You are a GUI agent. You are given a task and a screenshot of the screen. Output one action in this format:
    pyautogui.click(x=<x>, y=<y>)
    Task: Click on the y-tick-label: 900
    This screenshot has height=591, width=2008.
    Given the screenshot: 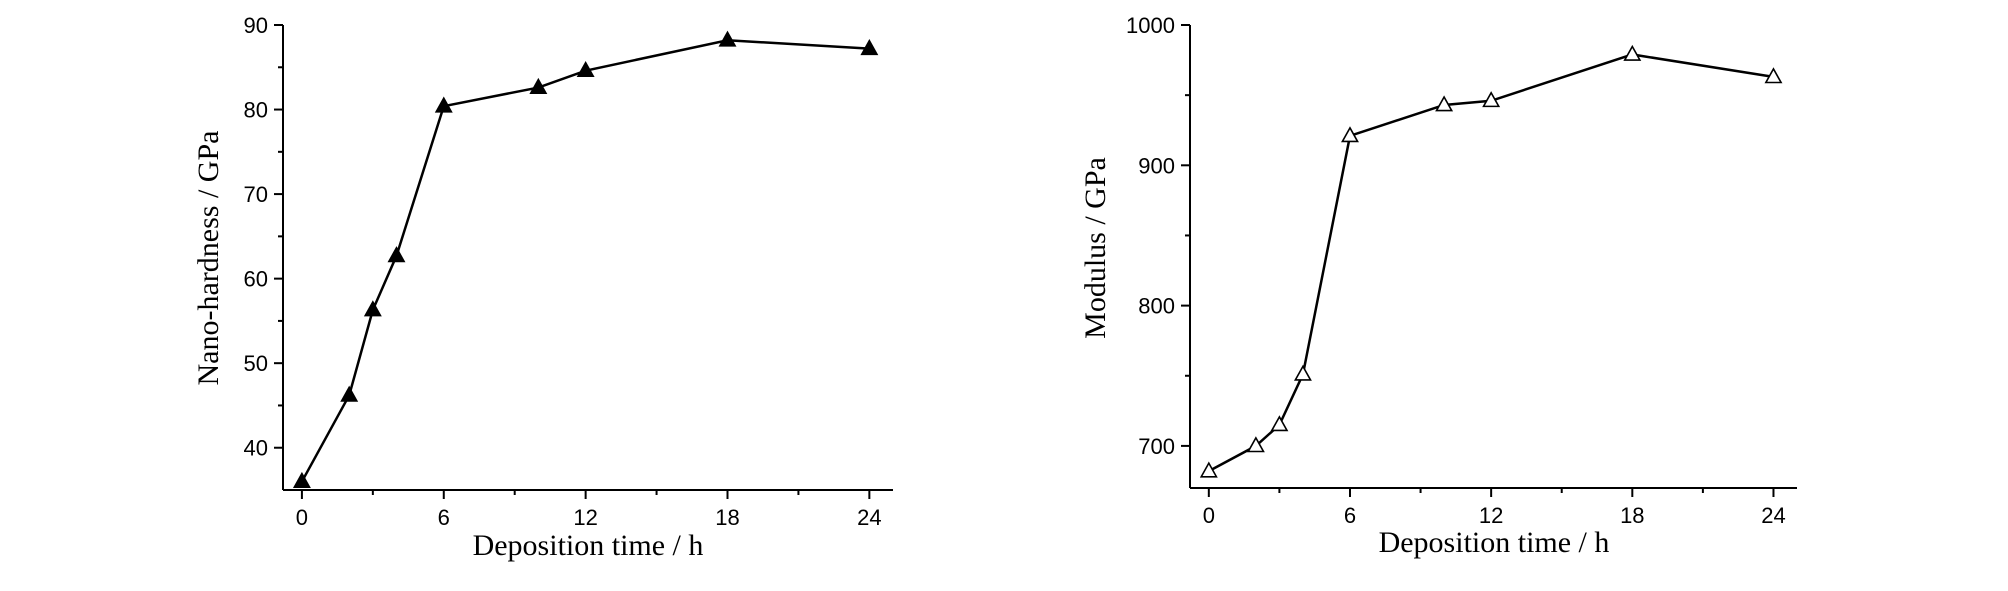 What is the action you would take?
    pyautogui.click(x=1156, y=165)
    